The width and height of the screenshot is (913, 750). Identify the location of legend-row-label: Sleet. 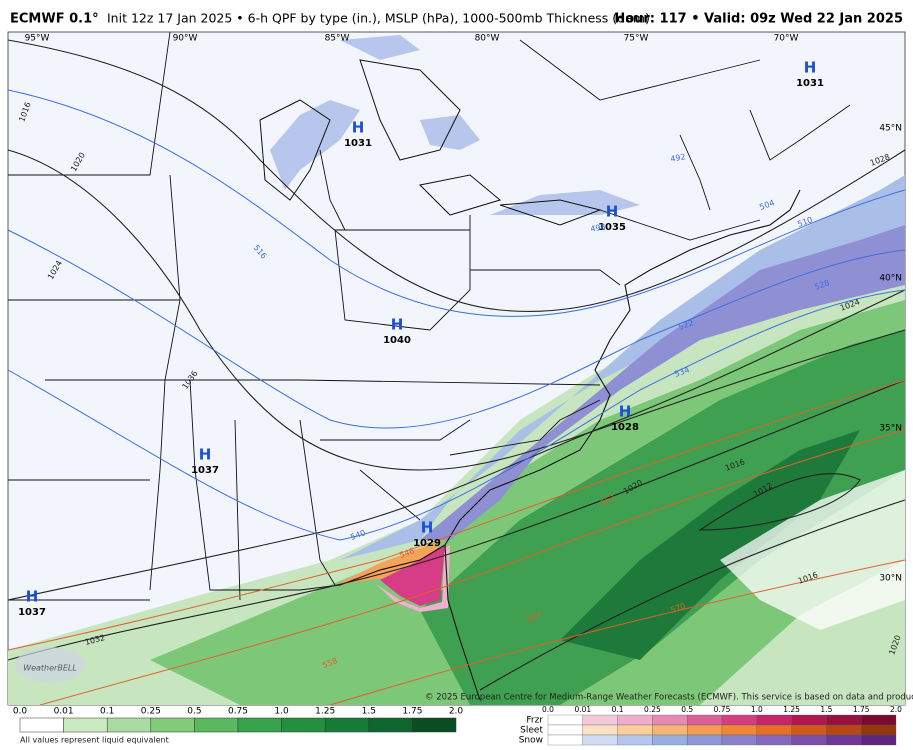
(531, 731).